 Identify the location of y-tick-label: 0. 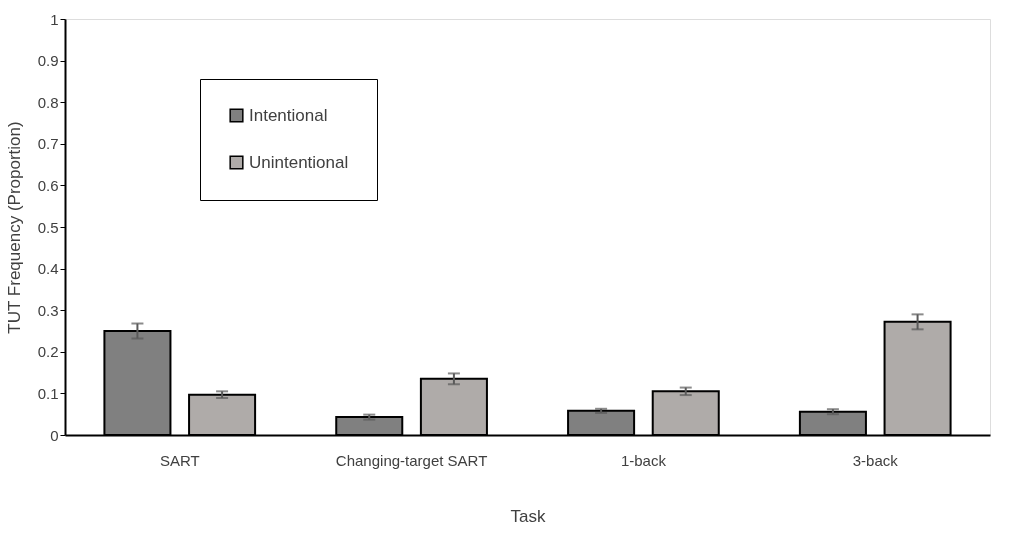
(54, 435).